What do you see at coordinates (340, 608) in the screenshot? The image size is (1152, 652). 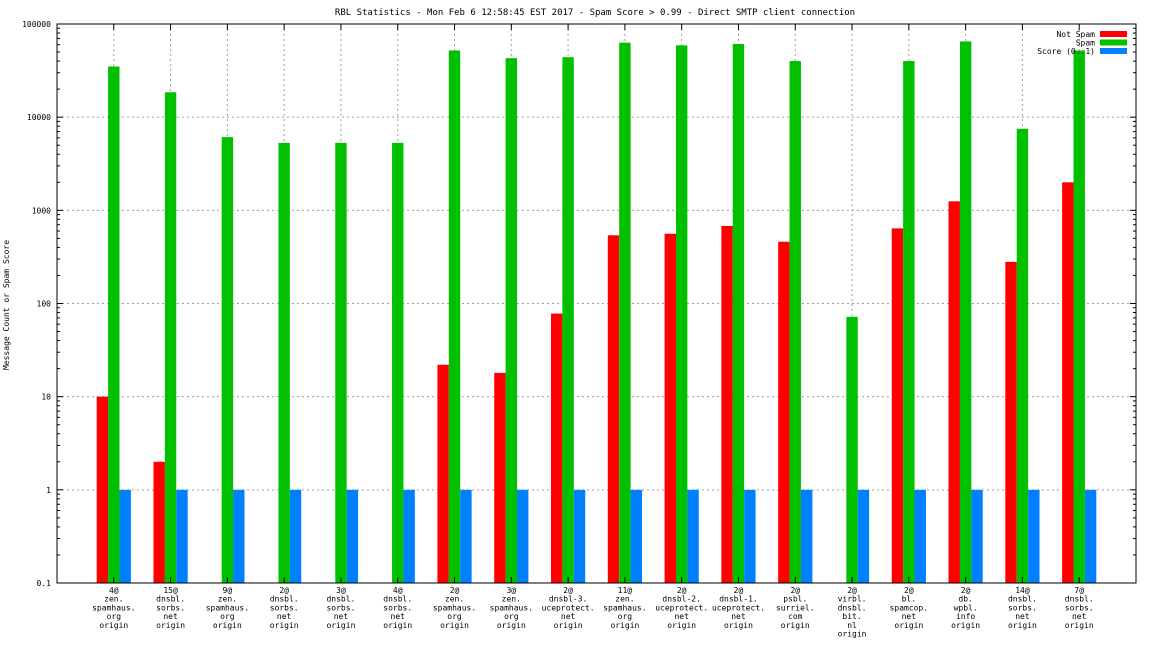 I see `x-tick-label: 3@ dnsbl. sorbs. net origin` at bounding box center [340, 608].